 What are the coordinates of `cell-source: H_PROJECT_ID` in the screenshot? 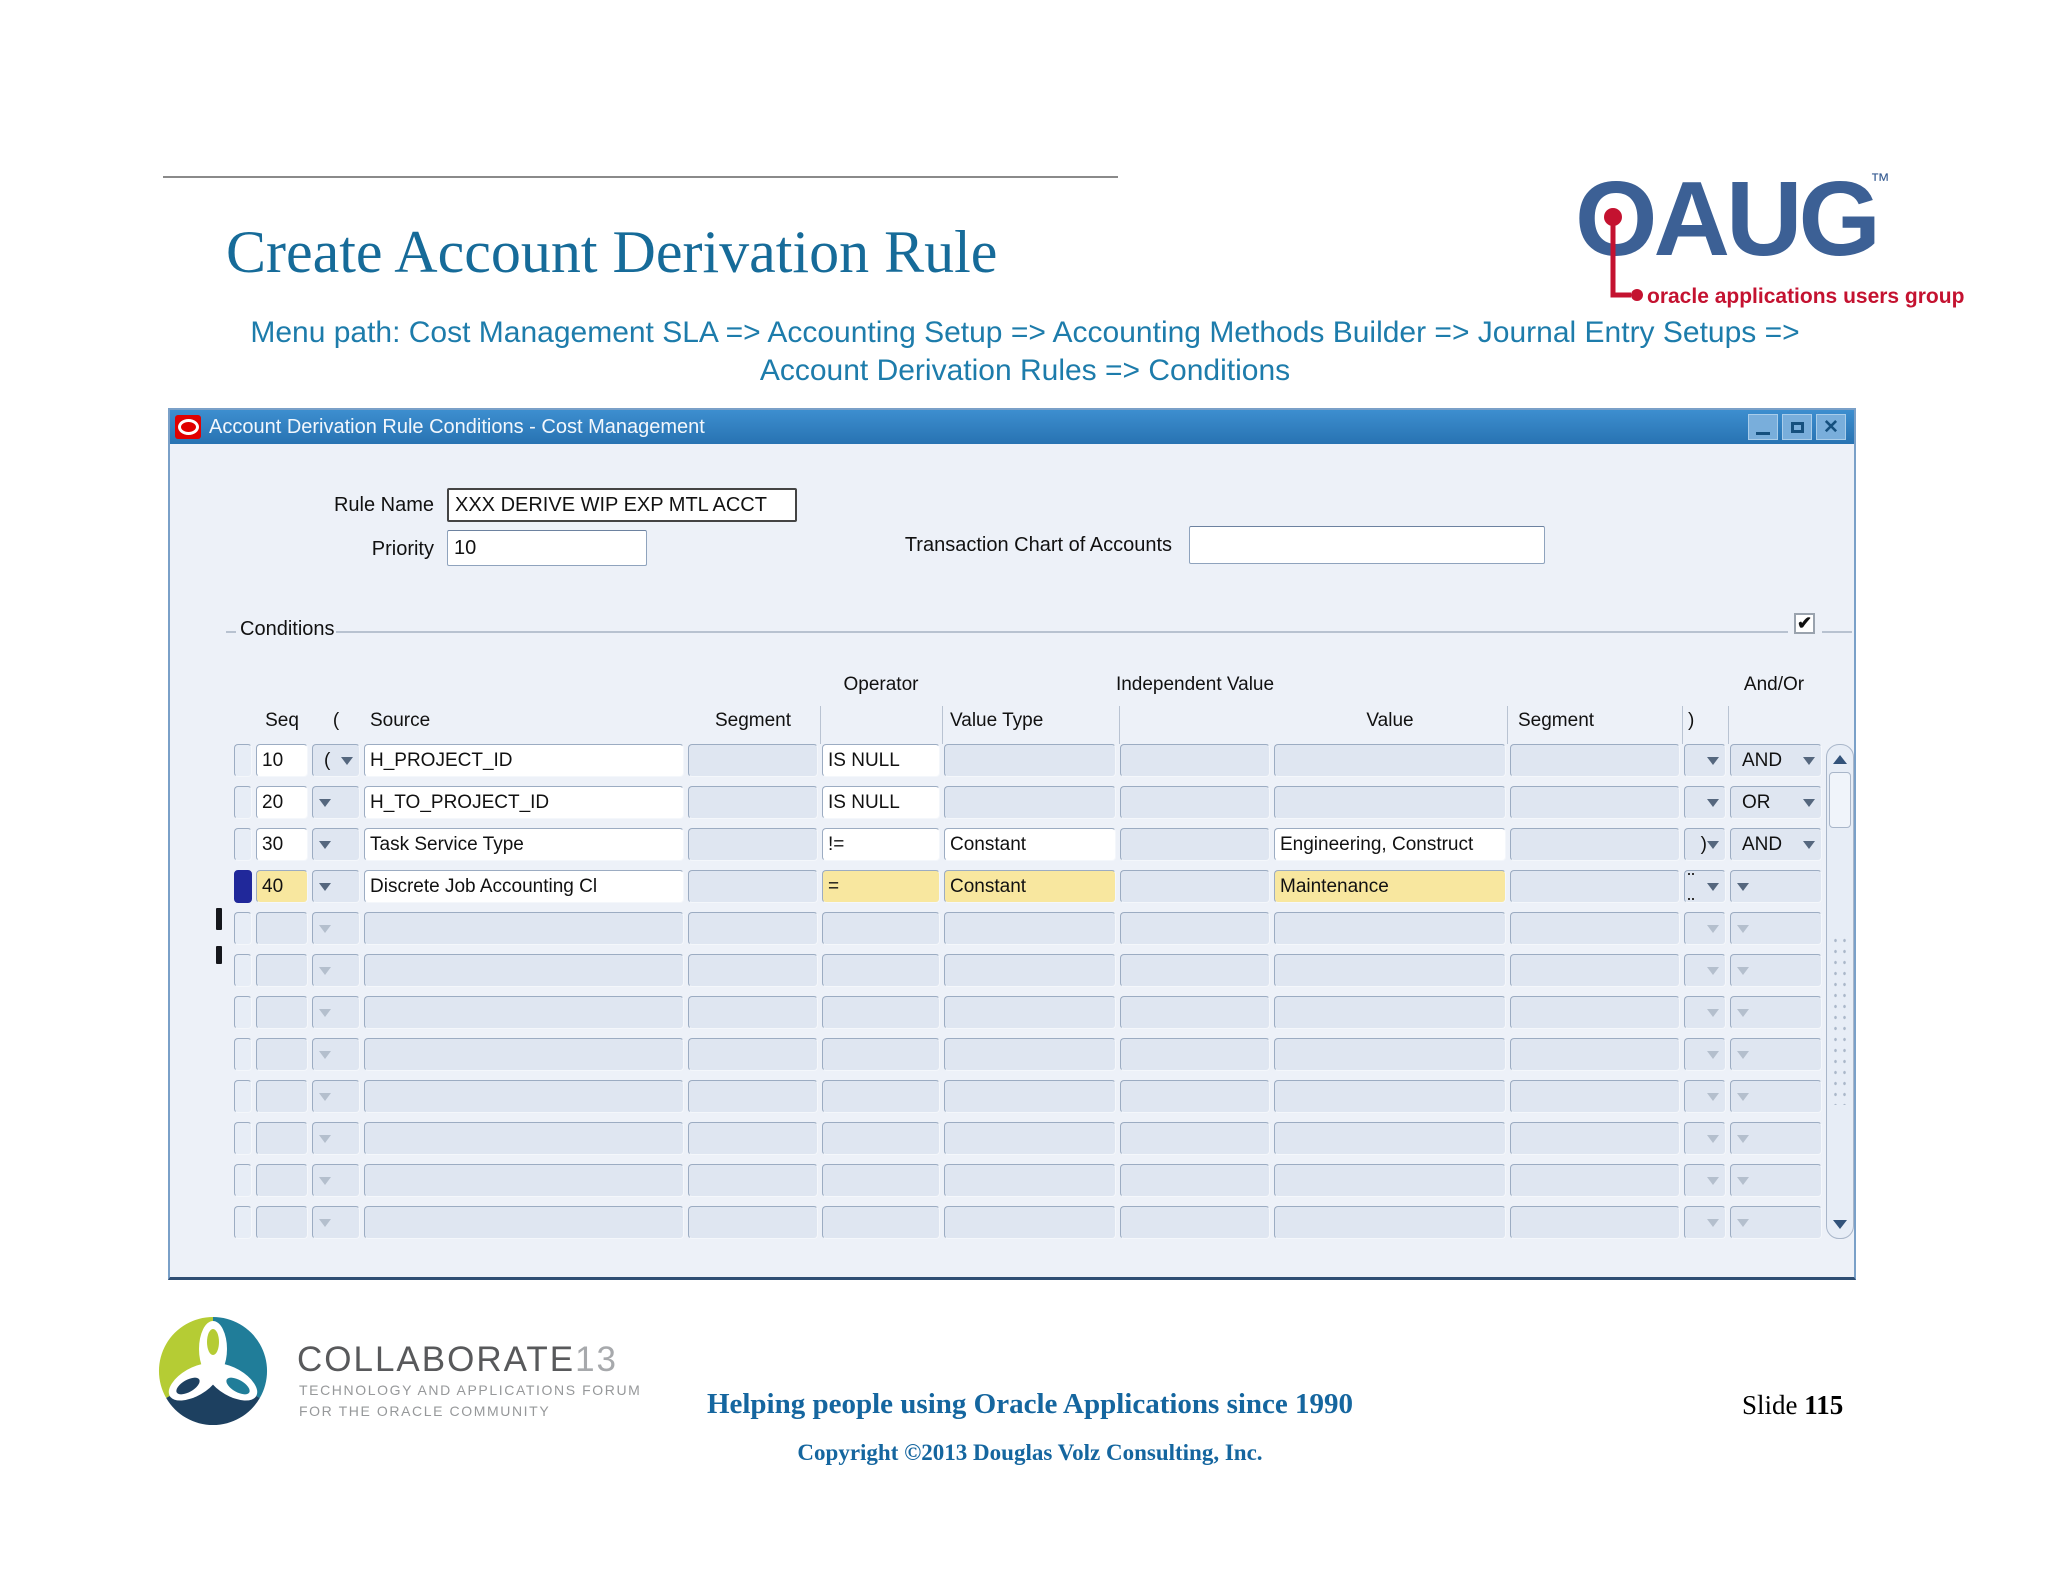 It's located at (524, 760).